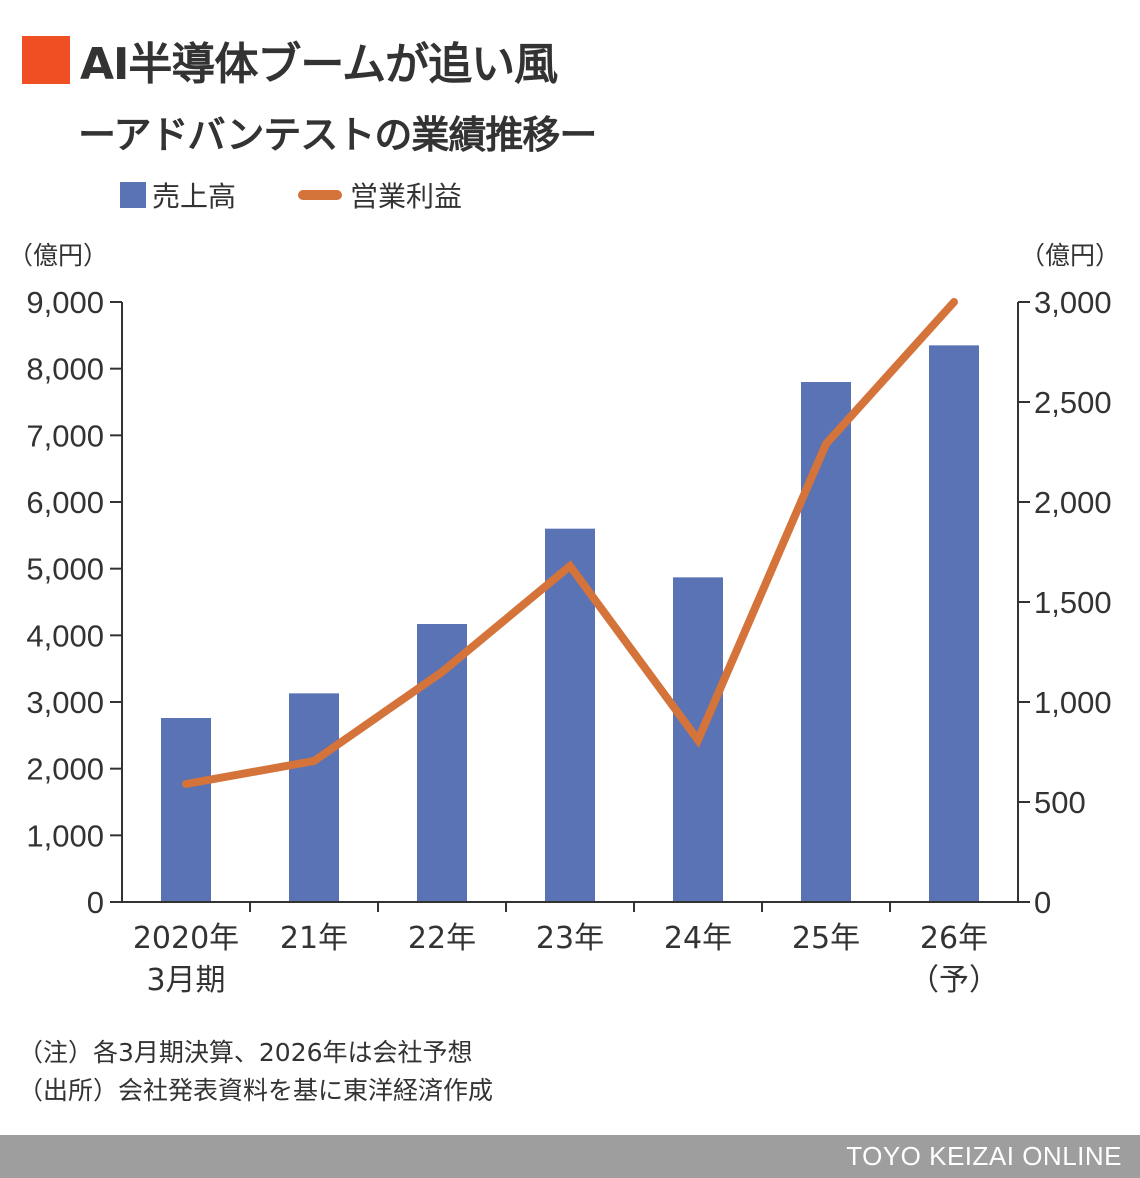  What do you see at coordinates (256, 1090) in the screenshot?
I see `note-line: （出所）会社発表資料を基に東洋経済作成` at bounding box center [256, 1090].